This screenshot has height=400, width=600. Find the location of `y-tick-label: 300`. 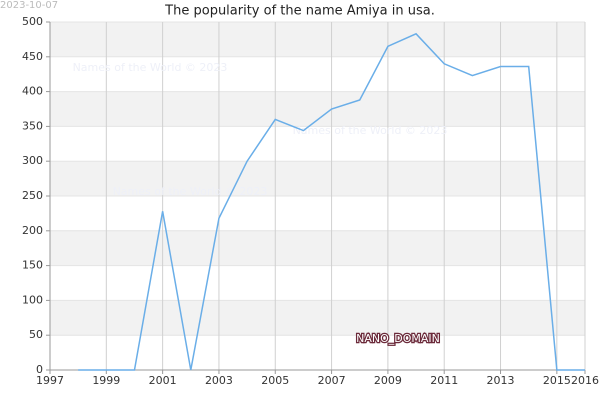

y-tick-label: 300 is located at coordinates (32, 160).